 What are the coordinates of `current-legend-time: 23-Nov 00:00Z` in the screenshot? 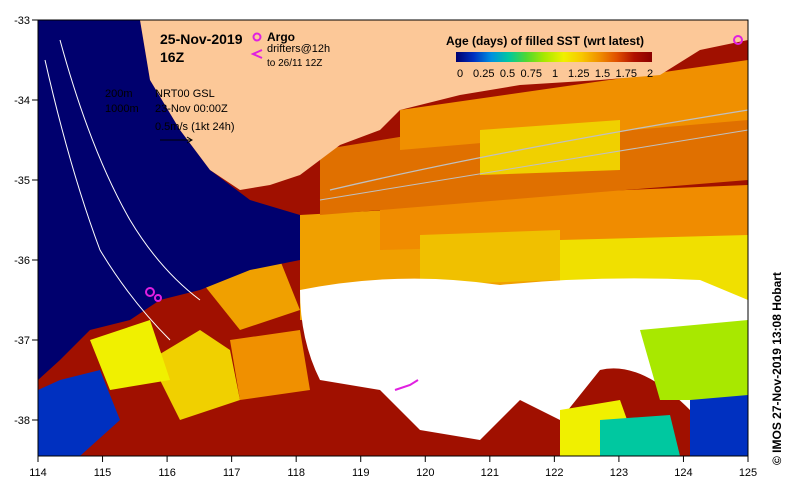 It's located at (191, 109).